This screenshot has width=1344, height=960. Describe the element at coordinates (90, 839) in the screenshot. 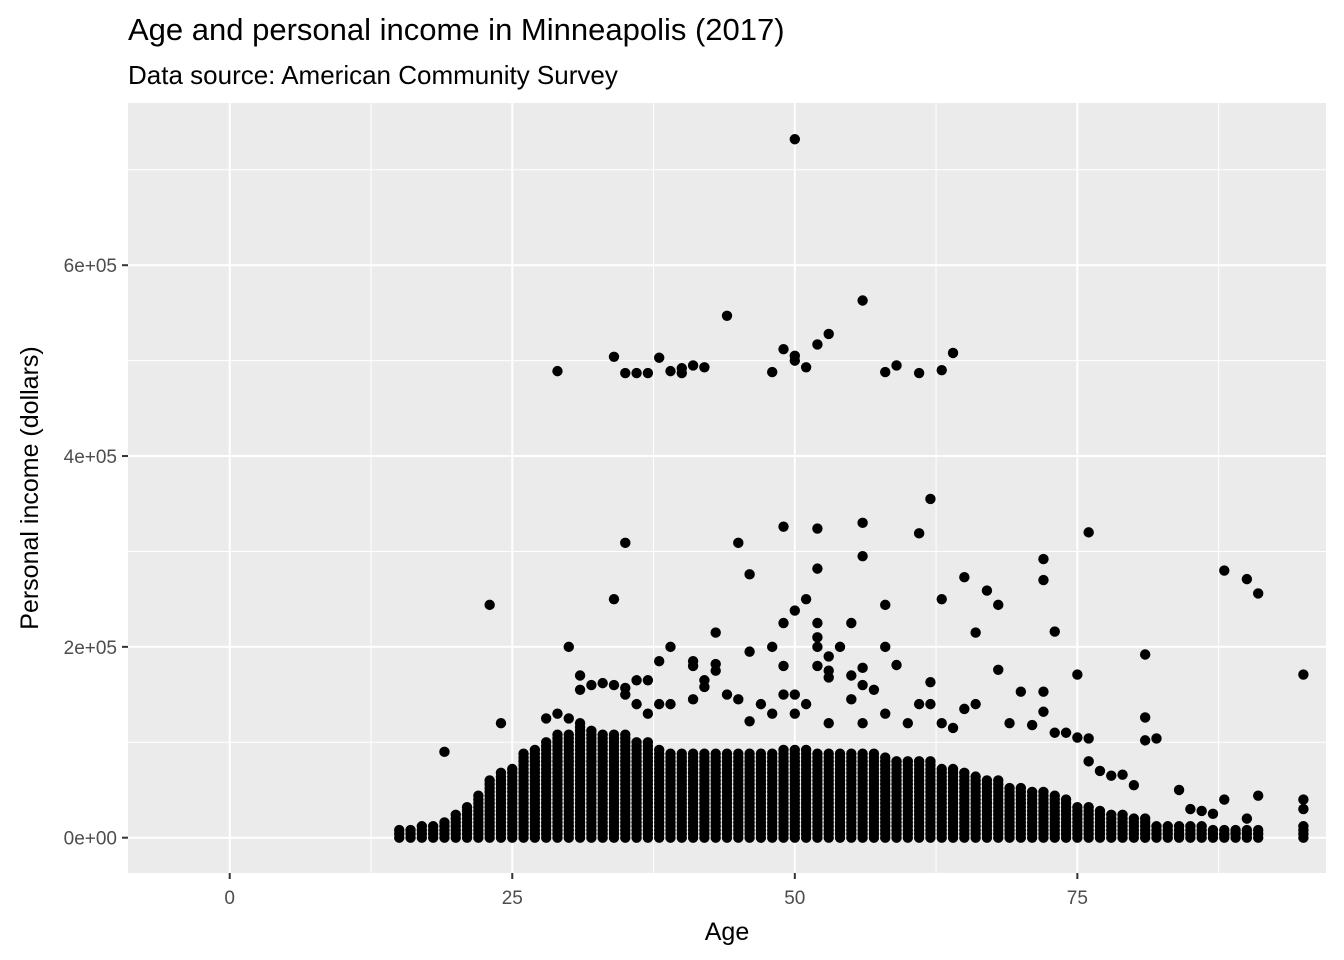

I see `y-tick-label: 0e+00` at that location.